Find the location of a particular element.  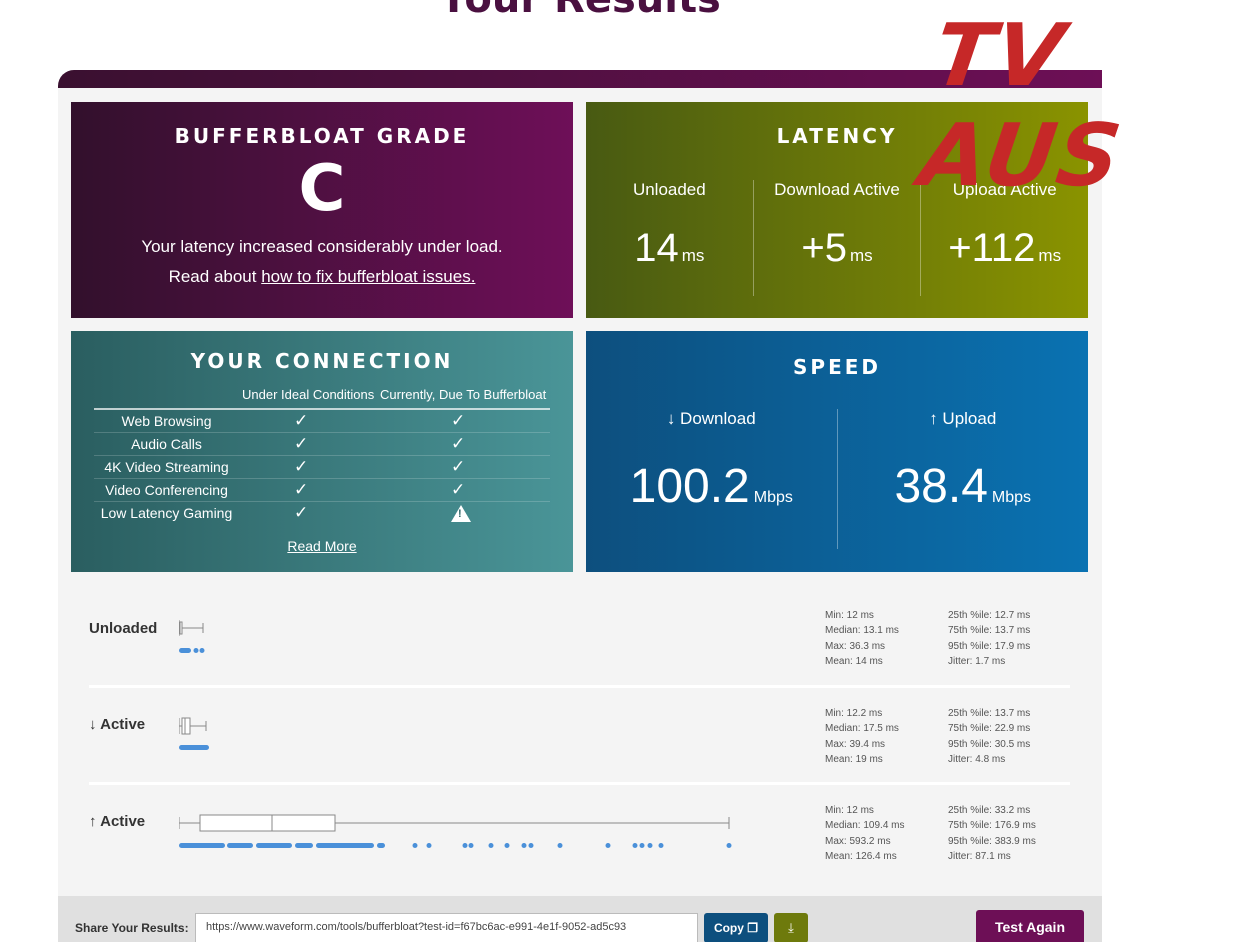

upload-label: ↑ Upload is located at coordinates (963, 418).